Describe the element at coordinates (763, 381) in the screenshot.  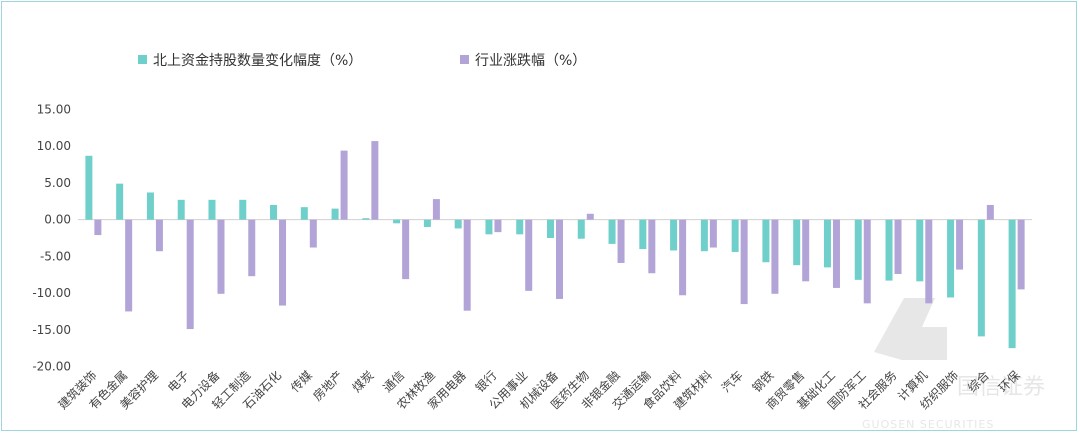
I see `x-tick-label: 钢铁` at that location.